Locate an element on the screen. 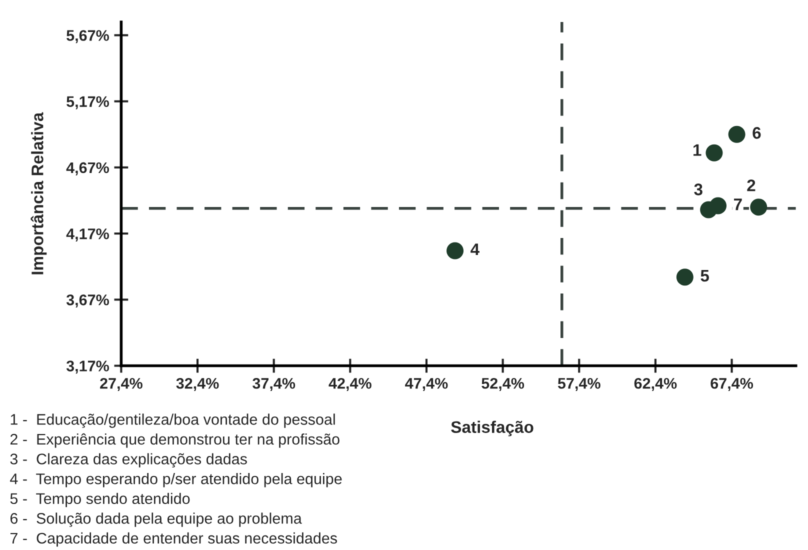 This screenshot has height=550, width=808. annotation: 6 is located at coordinates (756, 133).